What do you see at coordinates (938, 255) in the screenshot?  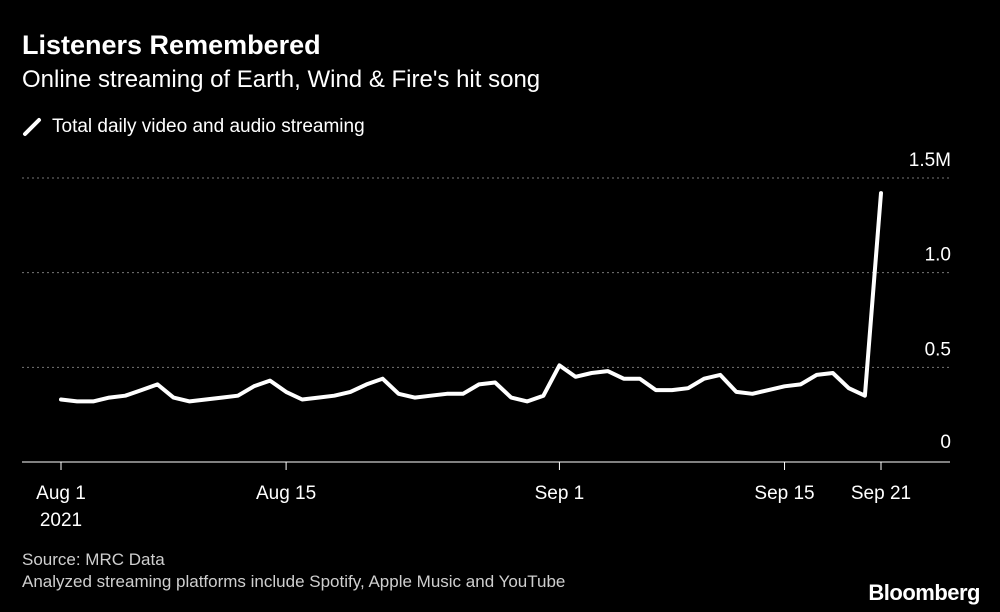 I see `y-tick-label: 1.0` at bounding box center [938, 255].